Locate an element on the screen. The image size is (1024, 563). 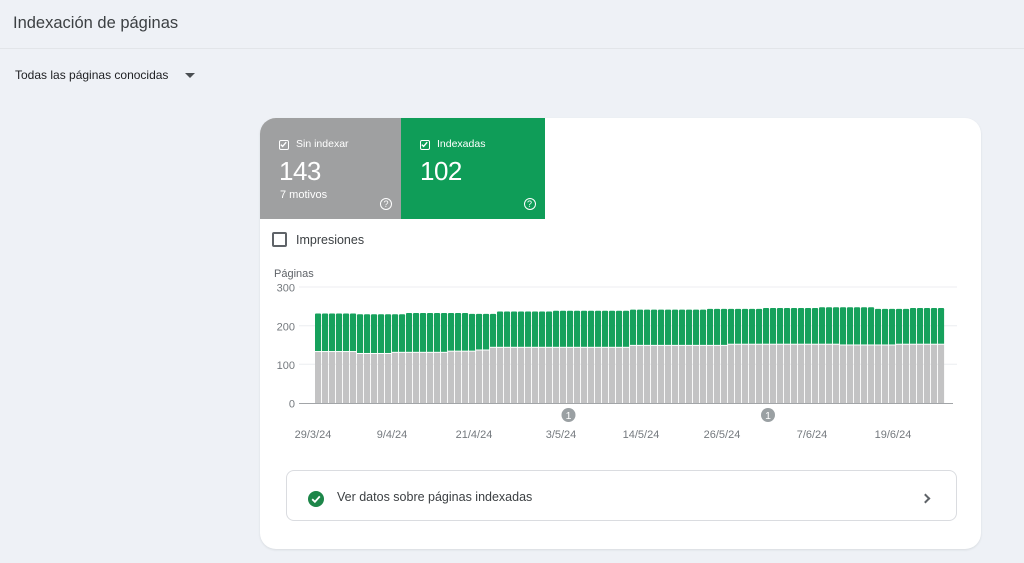
svg-text: 300 is located at coordinates (286, 289).